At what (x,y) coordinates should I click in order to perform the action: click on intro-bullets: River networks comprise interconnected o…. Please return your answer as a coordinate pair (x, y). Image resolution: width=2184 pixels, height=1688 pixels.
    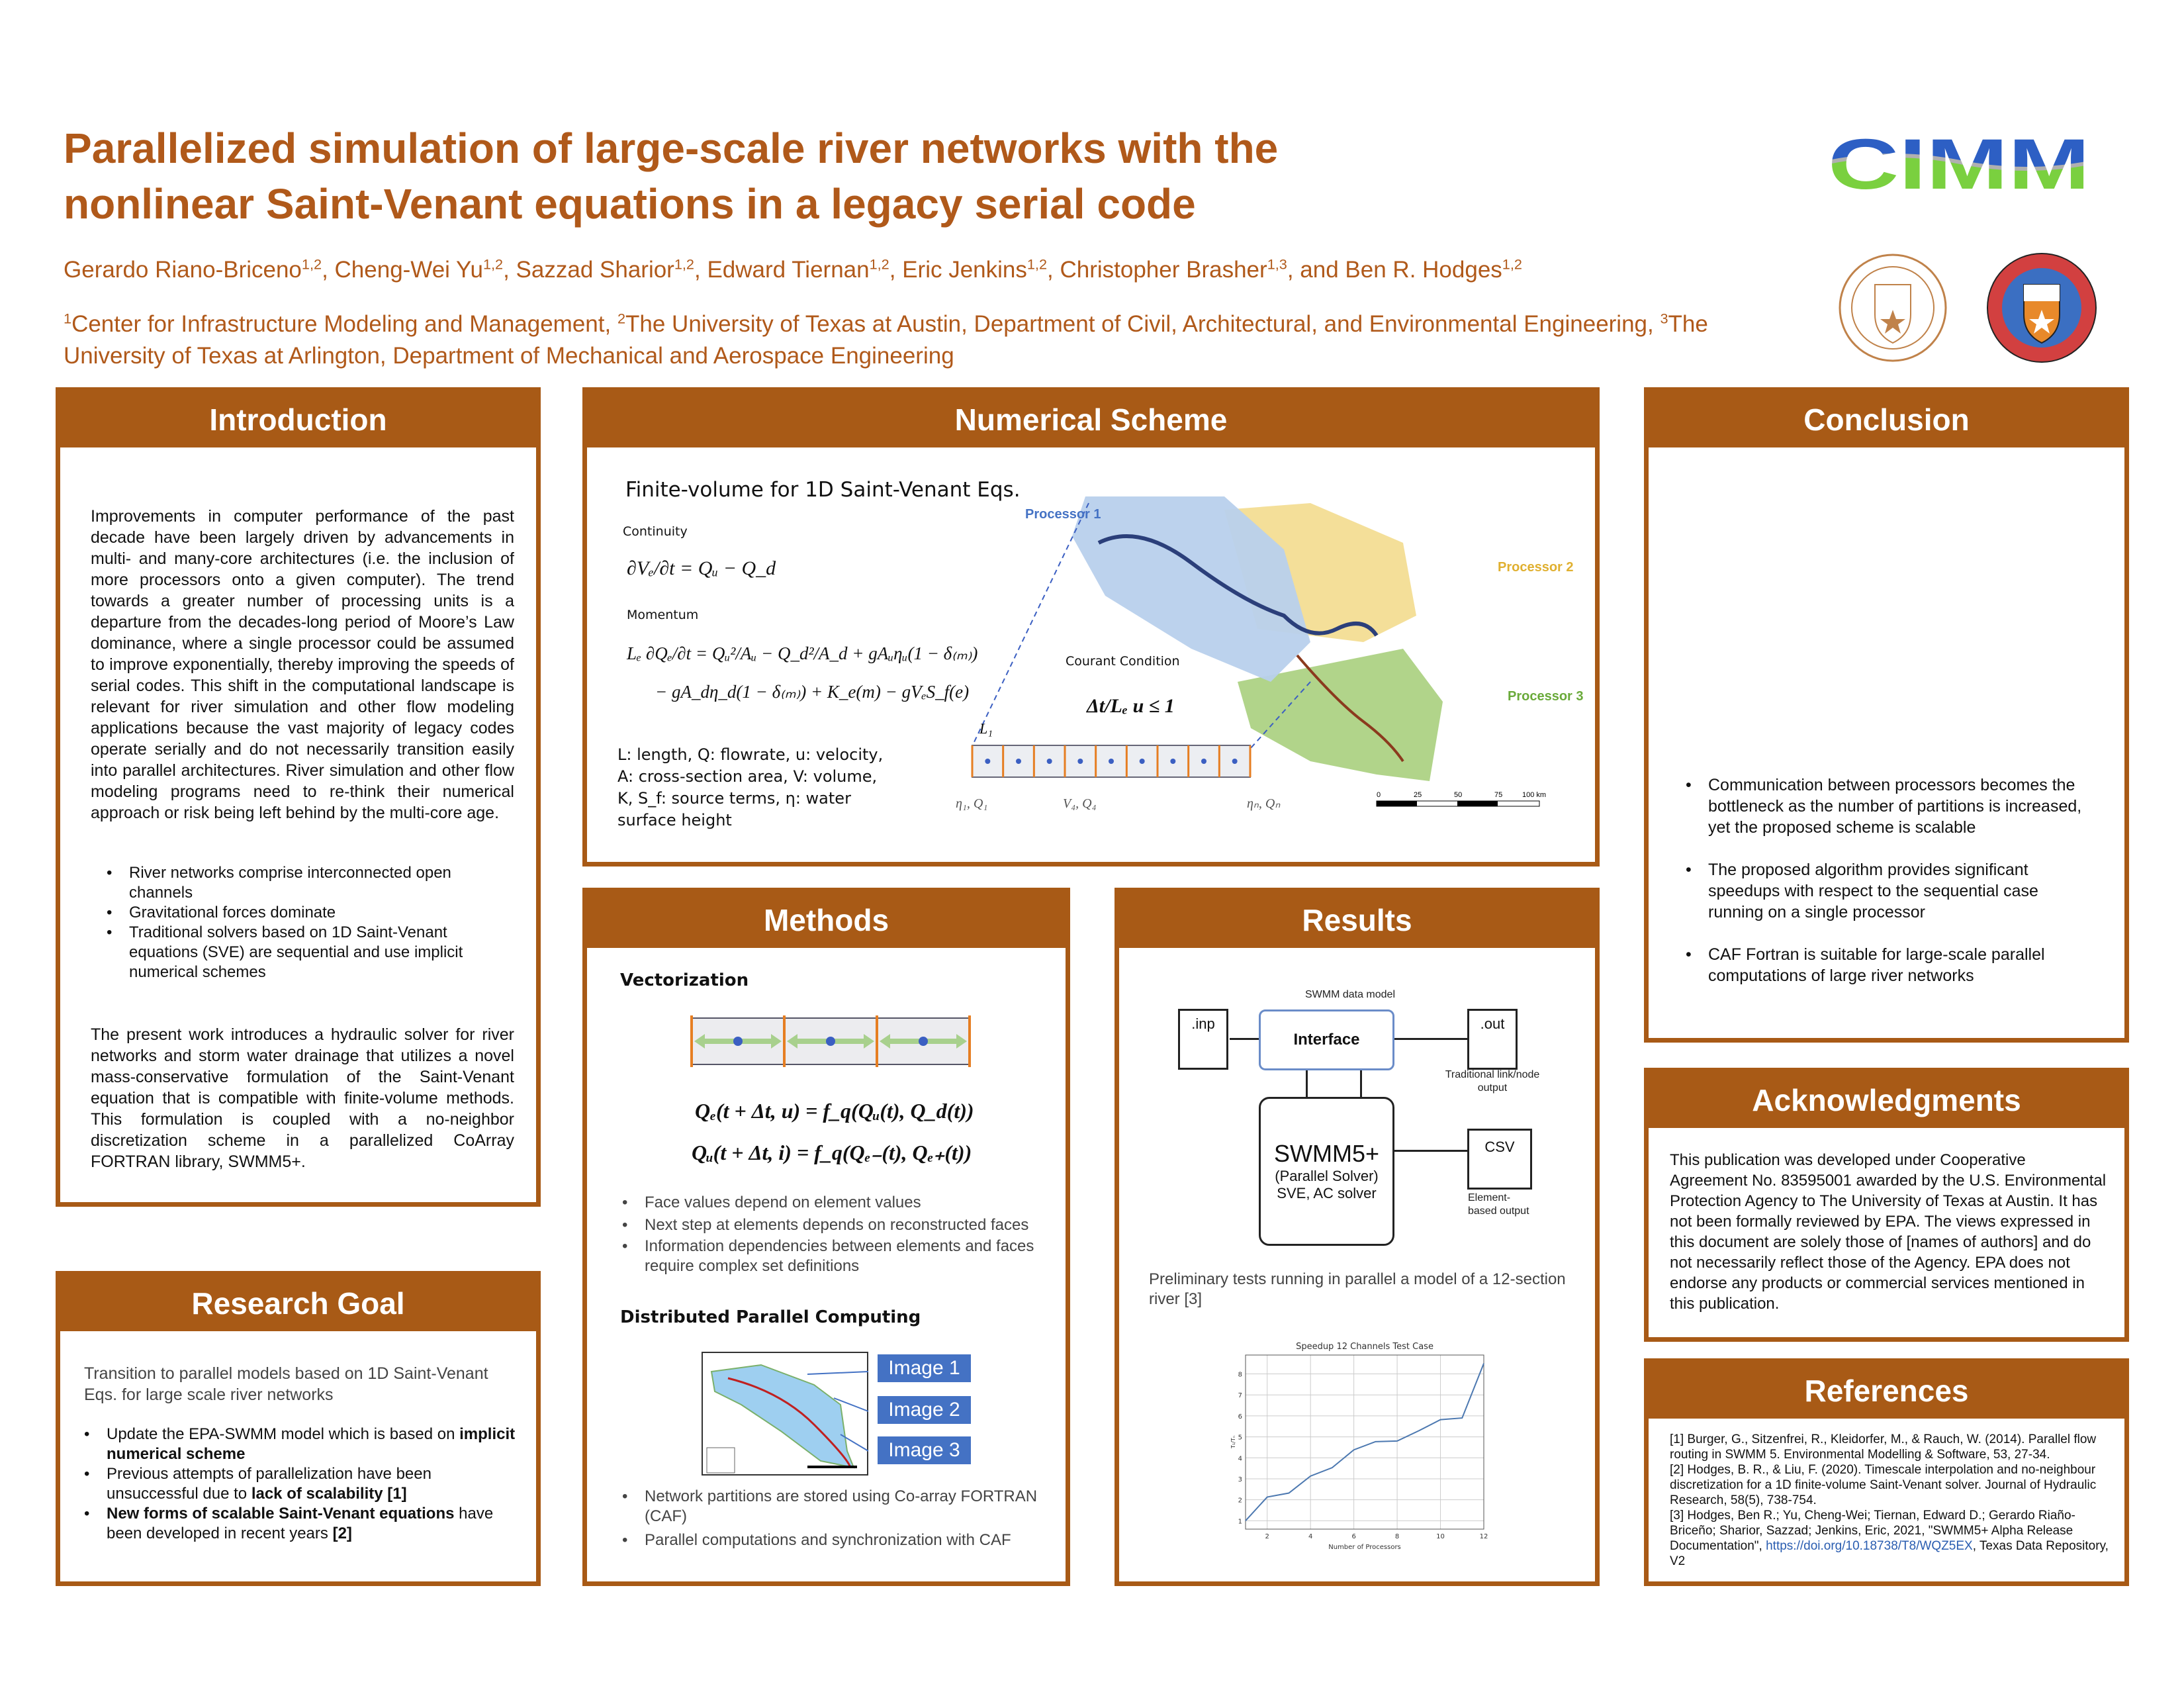
    Looking at the image, I should click on (292, 922).